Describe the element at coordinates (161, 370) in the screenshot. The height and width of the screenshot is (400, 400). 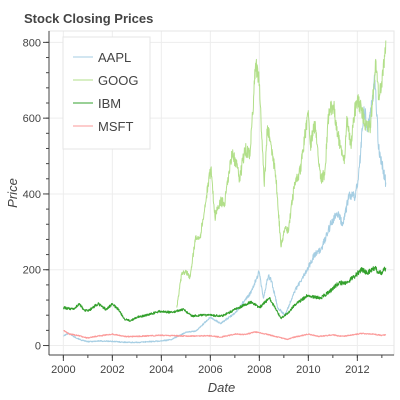
I see `x-tick-label: 2004` at that location.